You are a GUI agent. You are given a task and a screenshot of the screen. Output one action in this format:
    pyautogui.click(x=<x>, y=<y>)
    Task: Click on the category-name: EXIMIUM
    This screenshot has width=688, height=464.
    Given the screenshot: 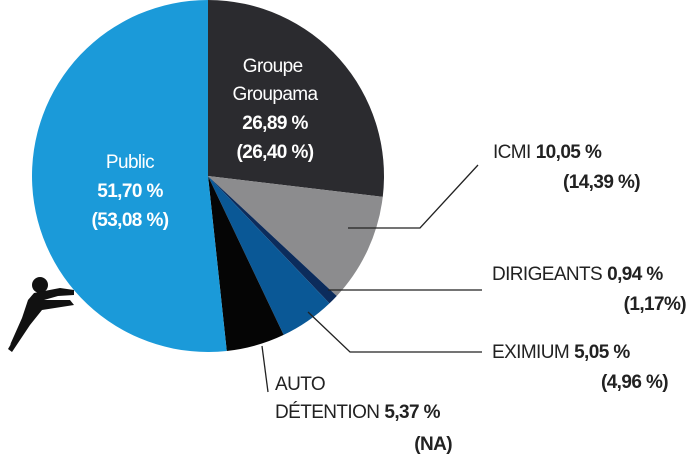 What is the action you would take?
    pyautogui.click(x=530, y=352)
    